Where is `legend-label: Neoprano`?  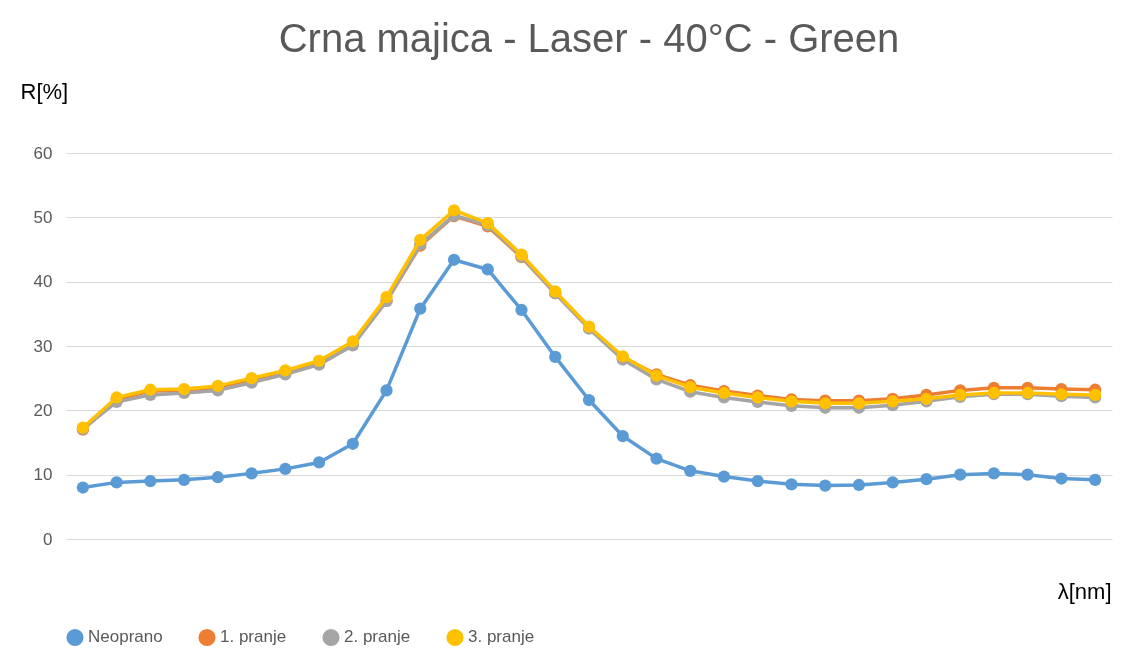
legend-label: Neoprano is located at coordinates (125, 637).